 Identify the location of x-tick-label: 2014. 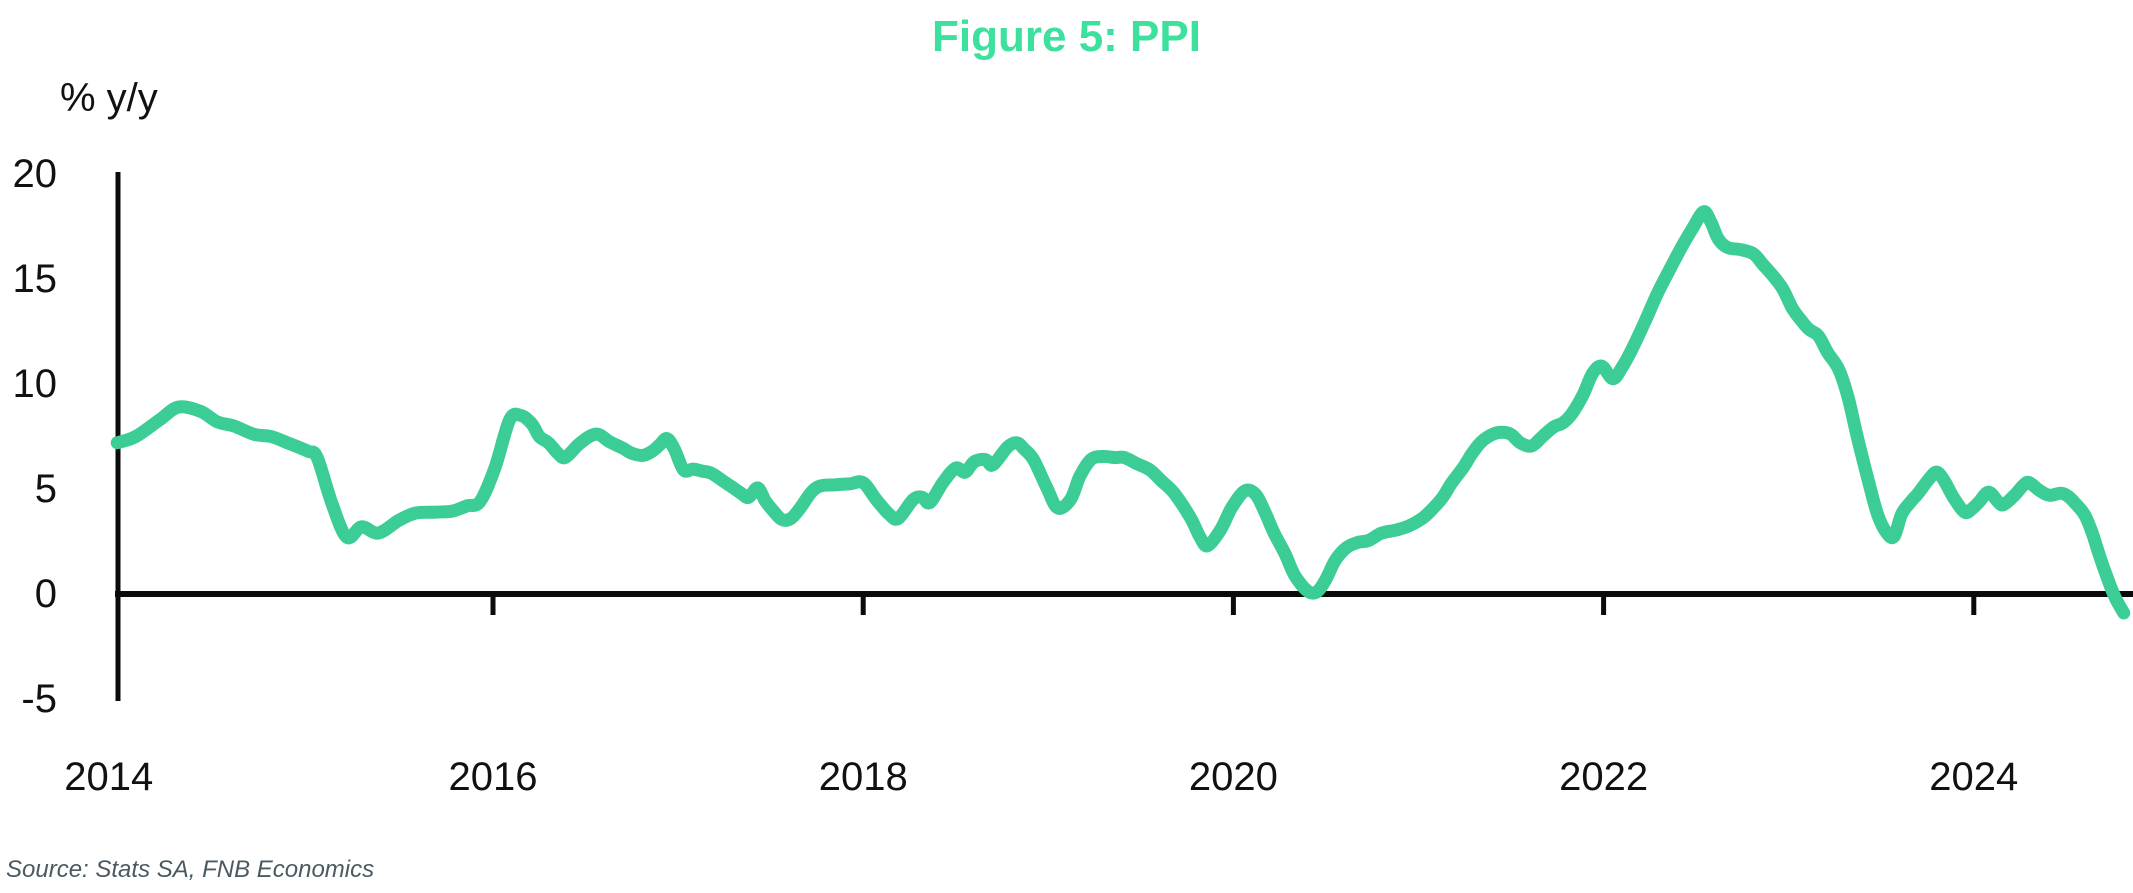
(108, 777).